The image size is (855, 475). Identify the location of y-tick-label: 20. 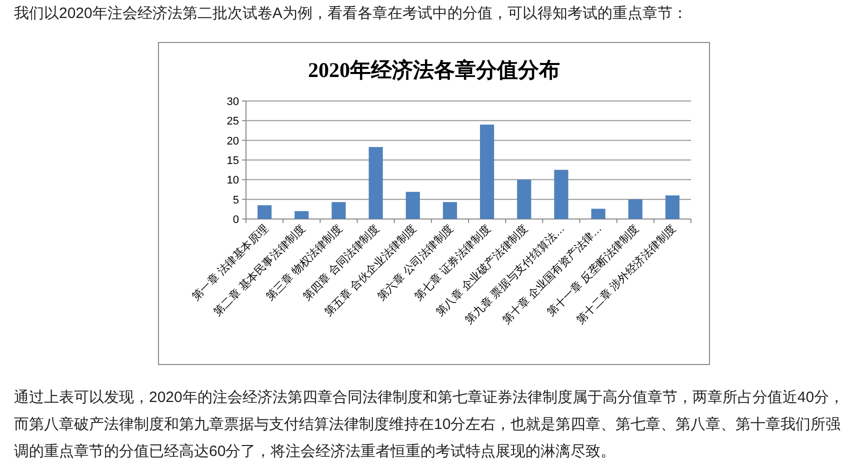
(232, 141).